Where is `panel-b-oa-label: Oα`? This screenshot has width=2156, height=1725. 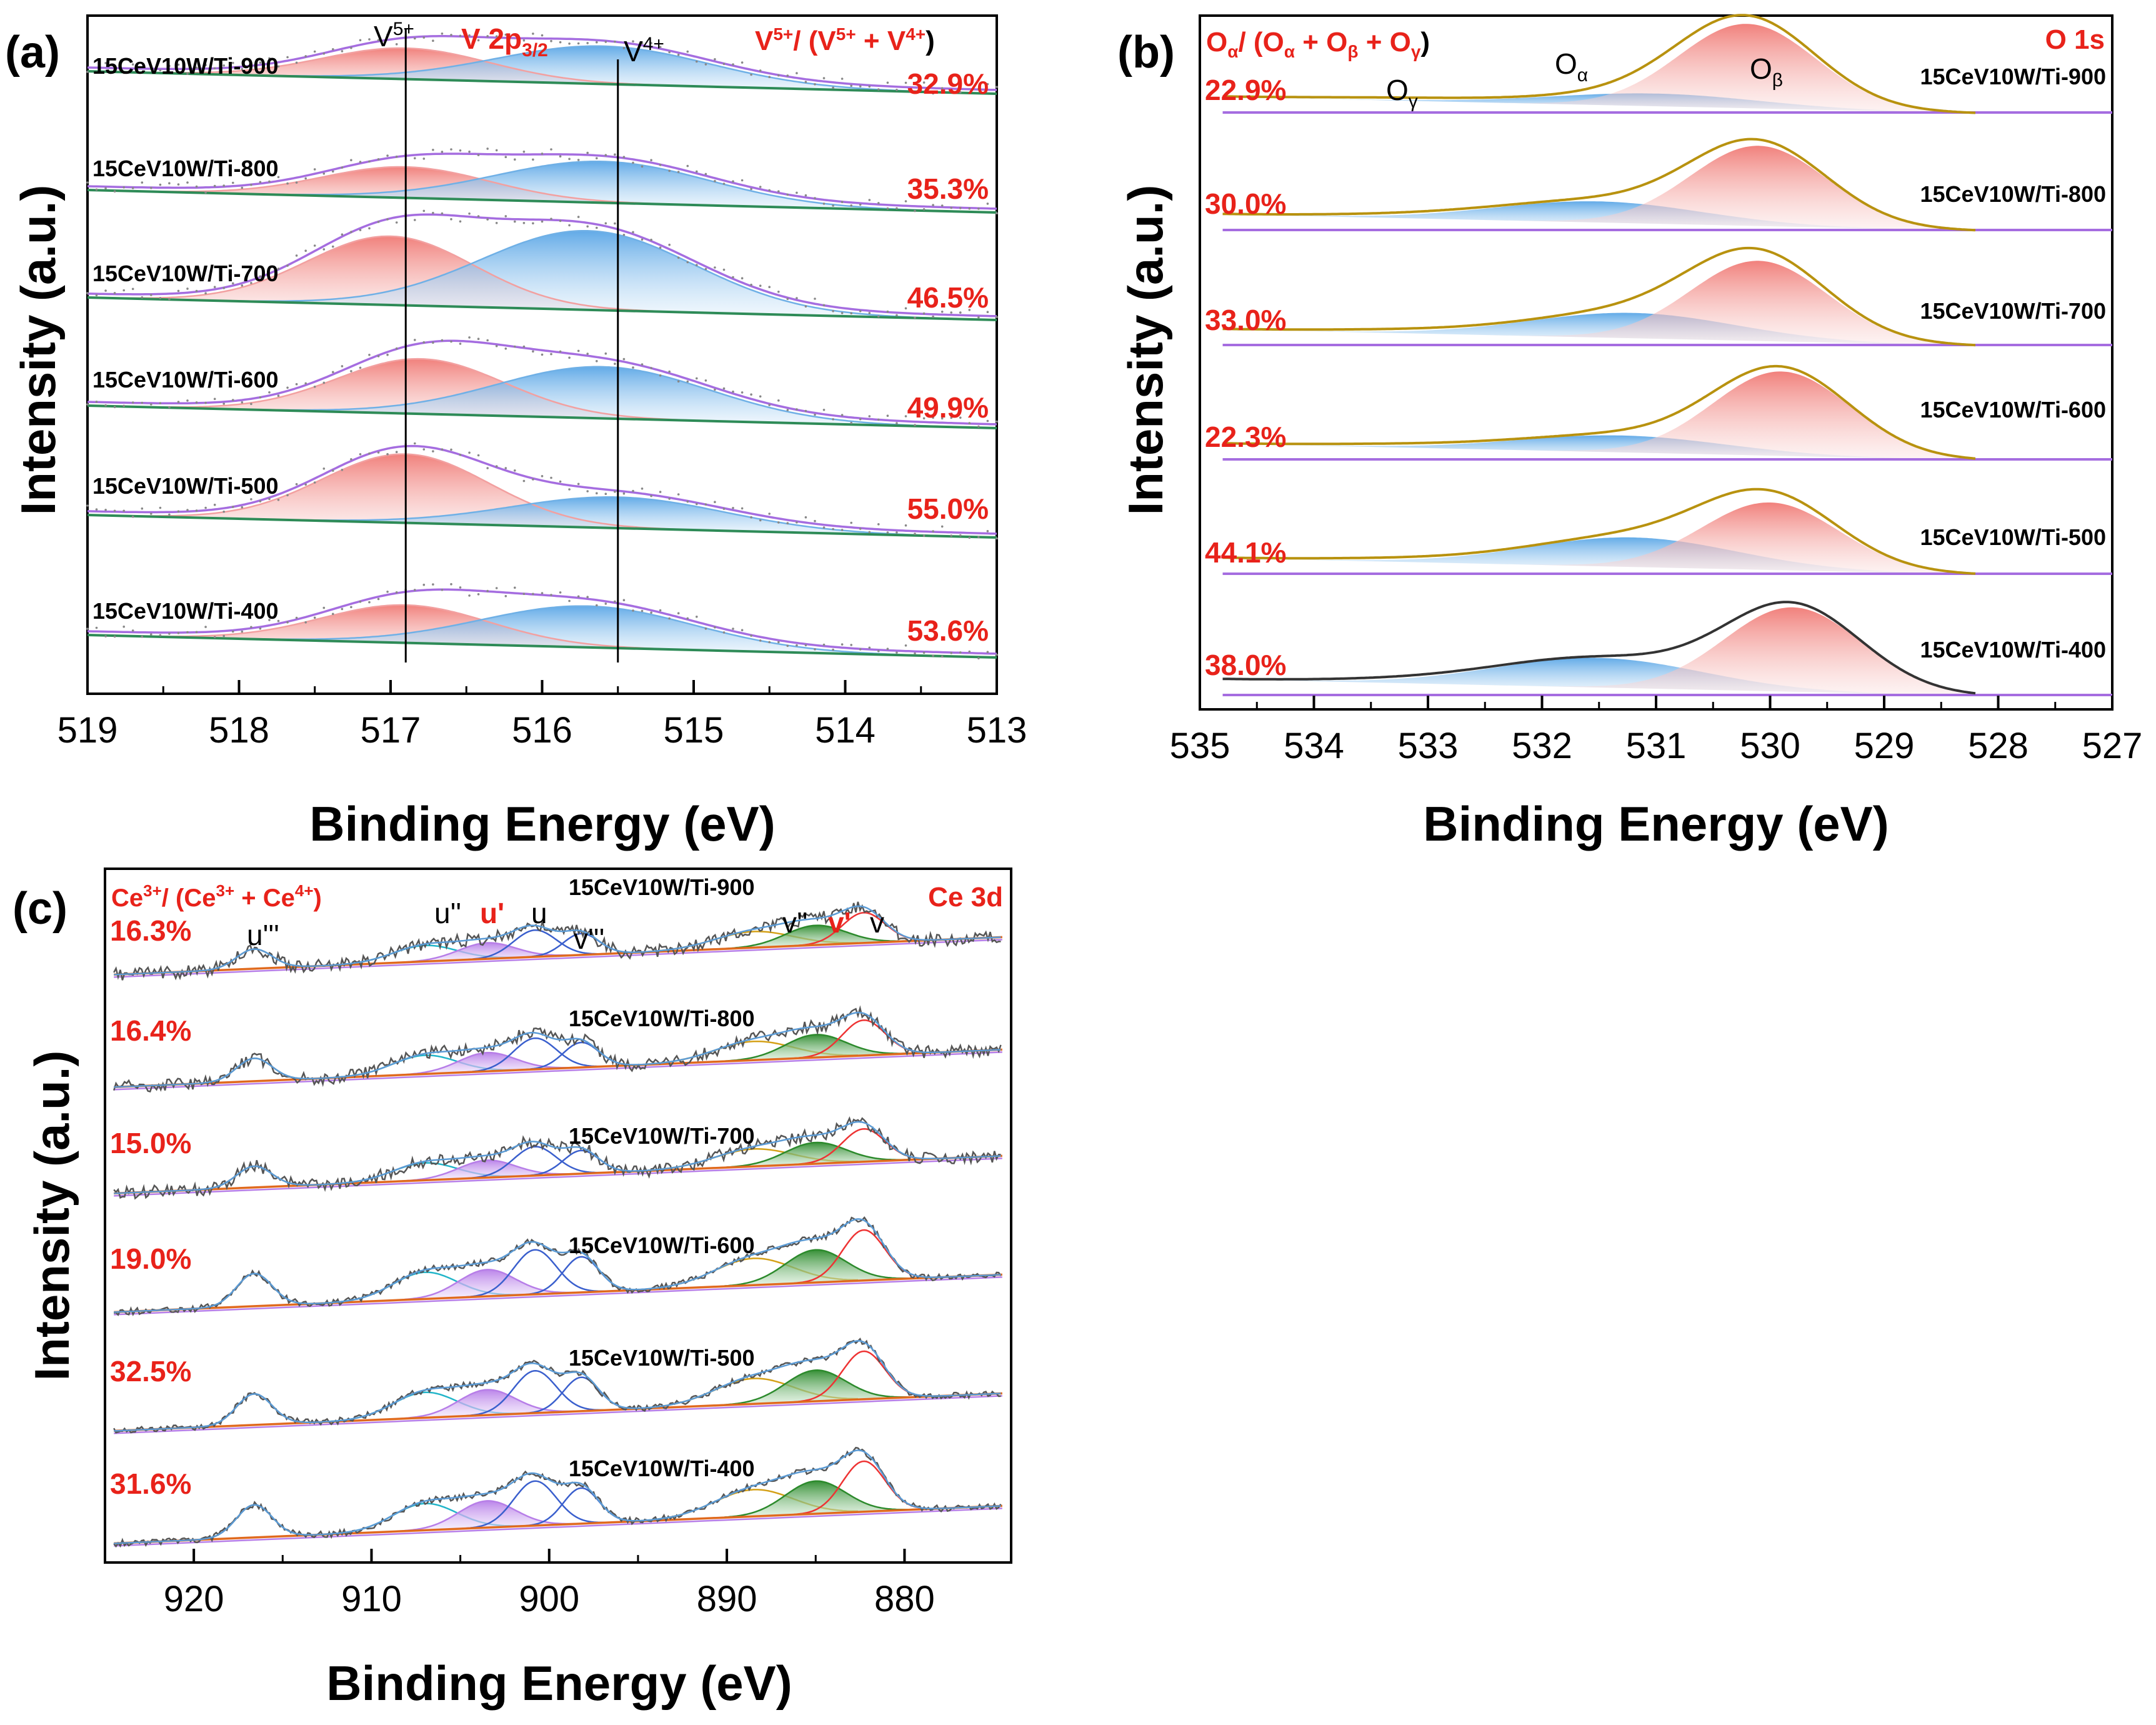
panel-b-oa-label: Oα is located at coordinates (1571, 67).